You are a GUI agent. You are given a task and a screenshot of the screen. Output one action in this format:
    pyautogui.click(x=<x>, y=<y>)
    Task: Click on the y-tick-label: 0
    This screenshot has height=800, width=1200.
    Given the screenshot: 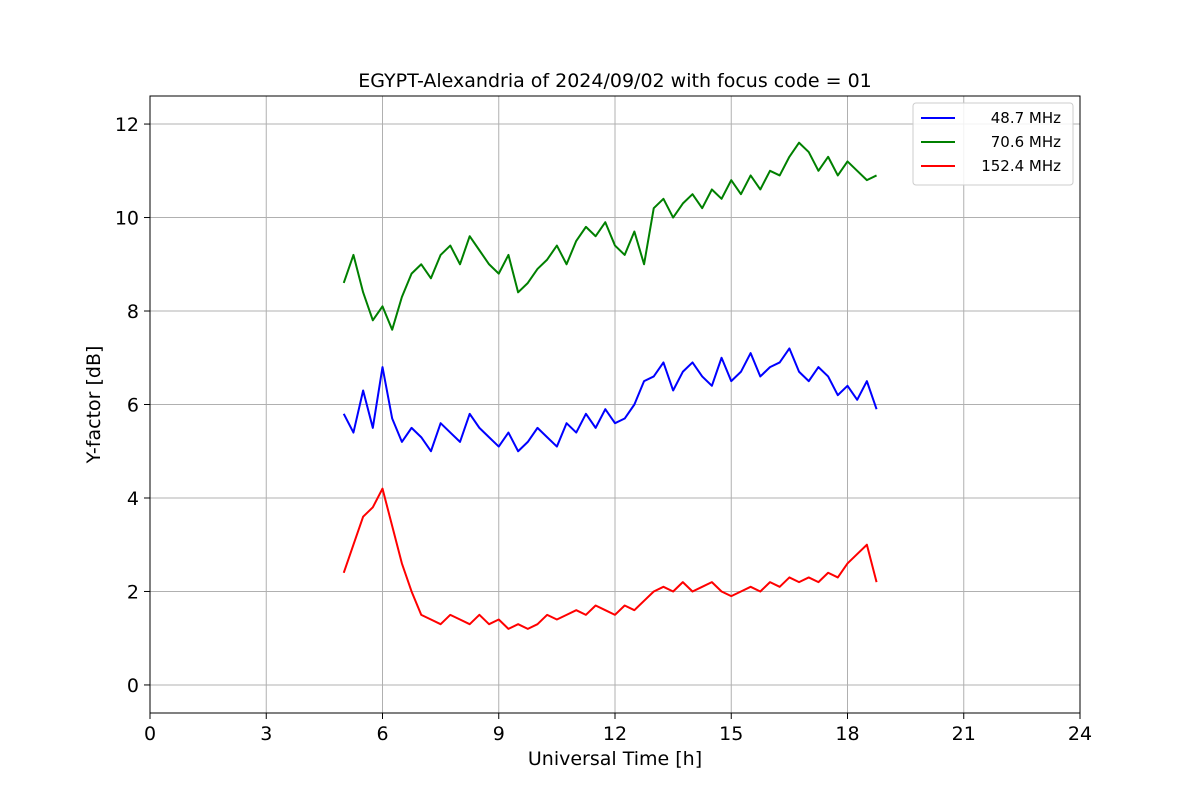 What is the action you would take?
    pyautogui.click(x=133, y=686)
    